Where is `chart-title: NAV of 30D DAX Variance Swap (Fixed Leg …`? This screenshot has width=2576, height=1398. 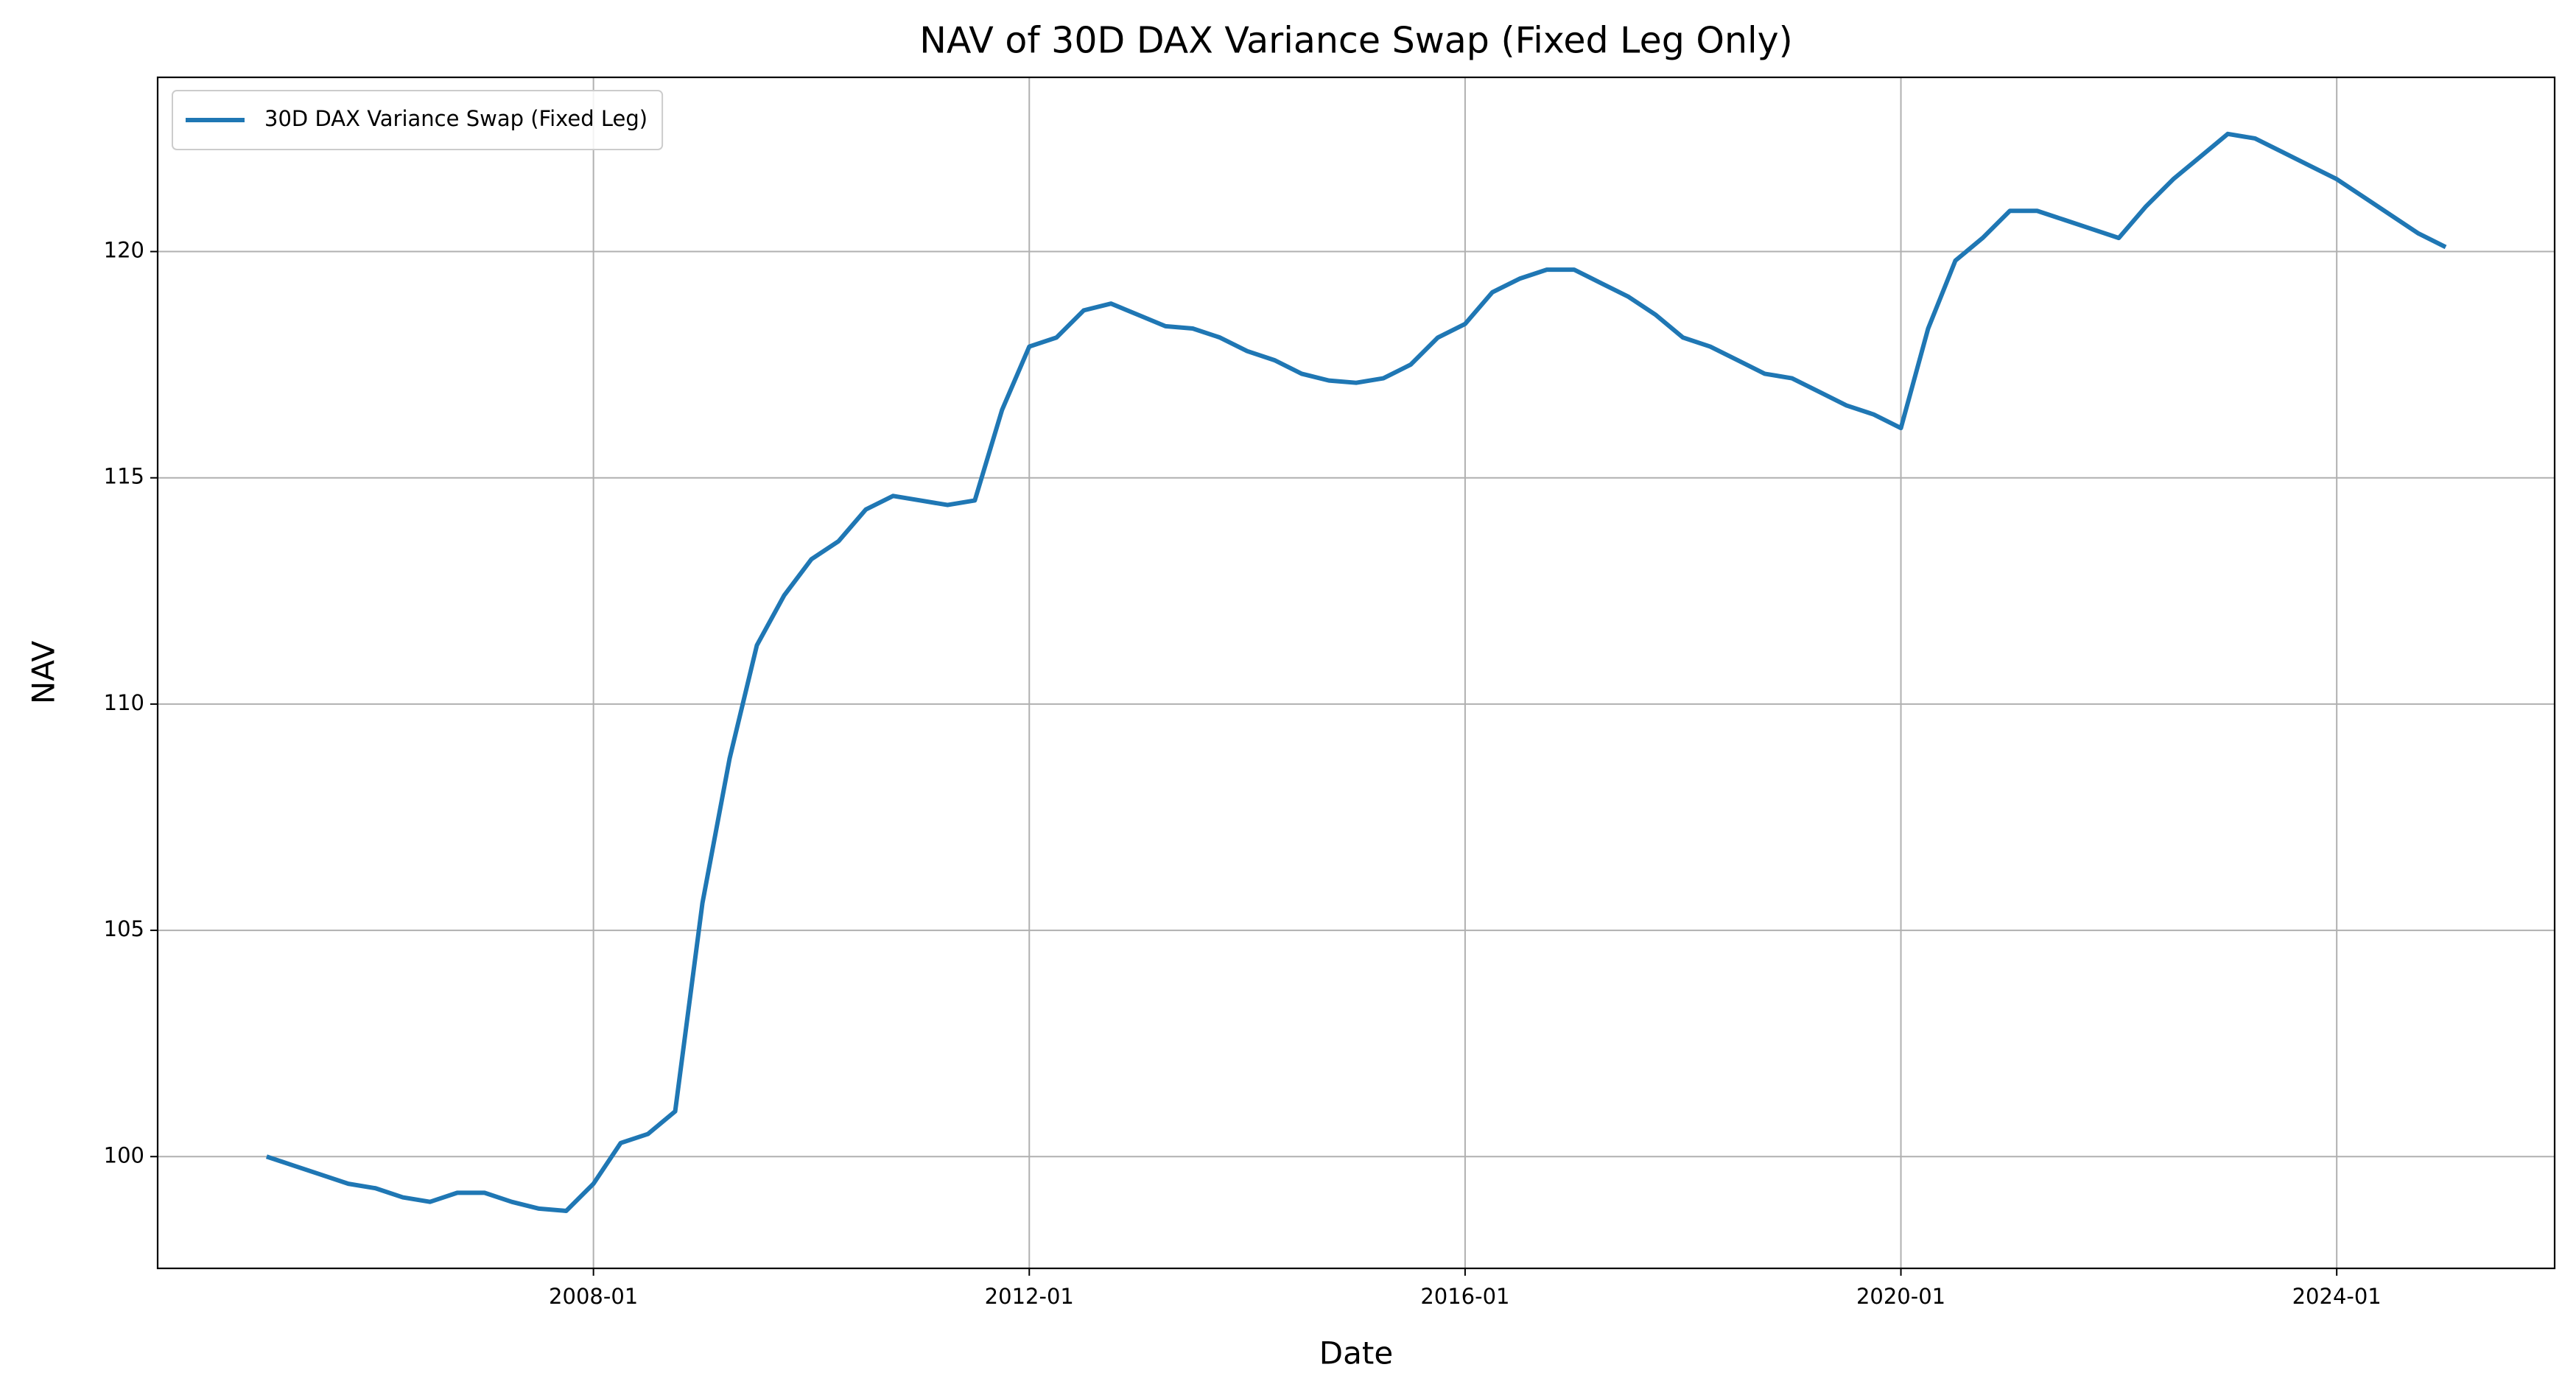
chart-title: NAV of 30D DAX Variance Swap (Fixed Leg … is located at coordinates (1356, 41).